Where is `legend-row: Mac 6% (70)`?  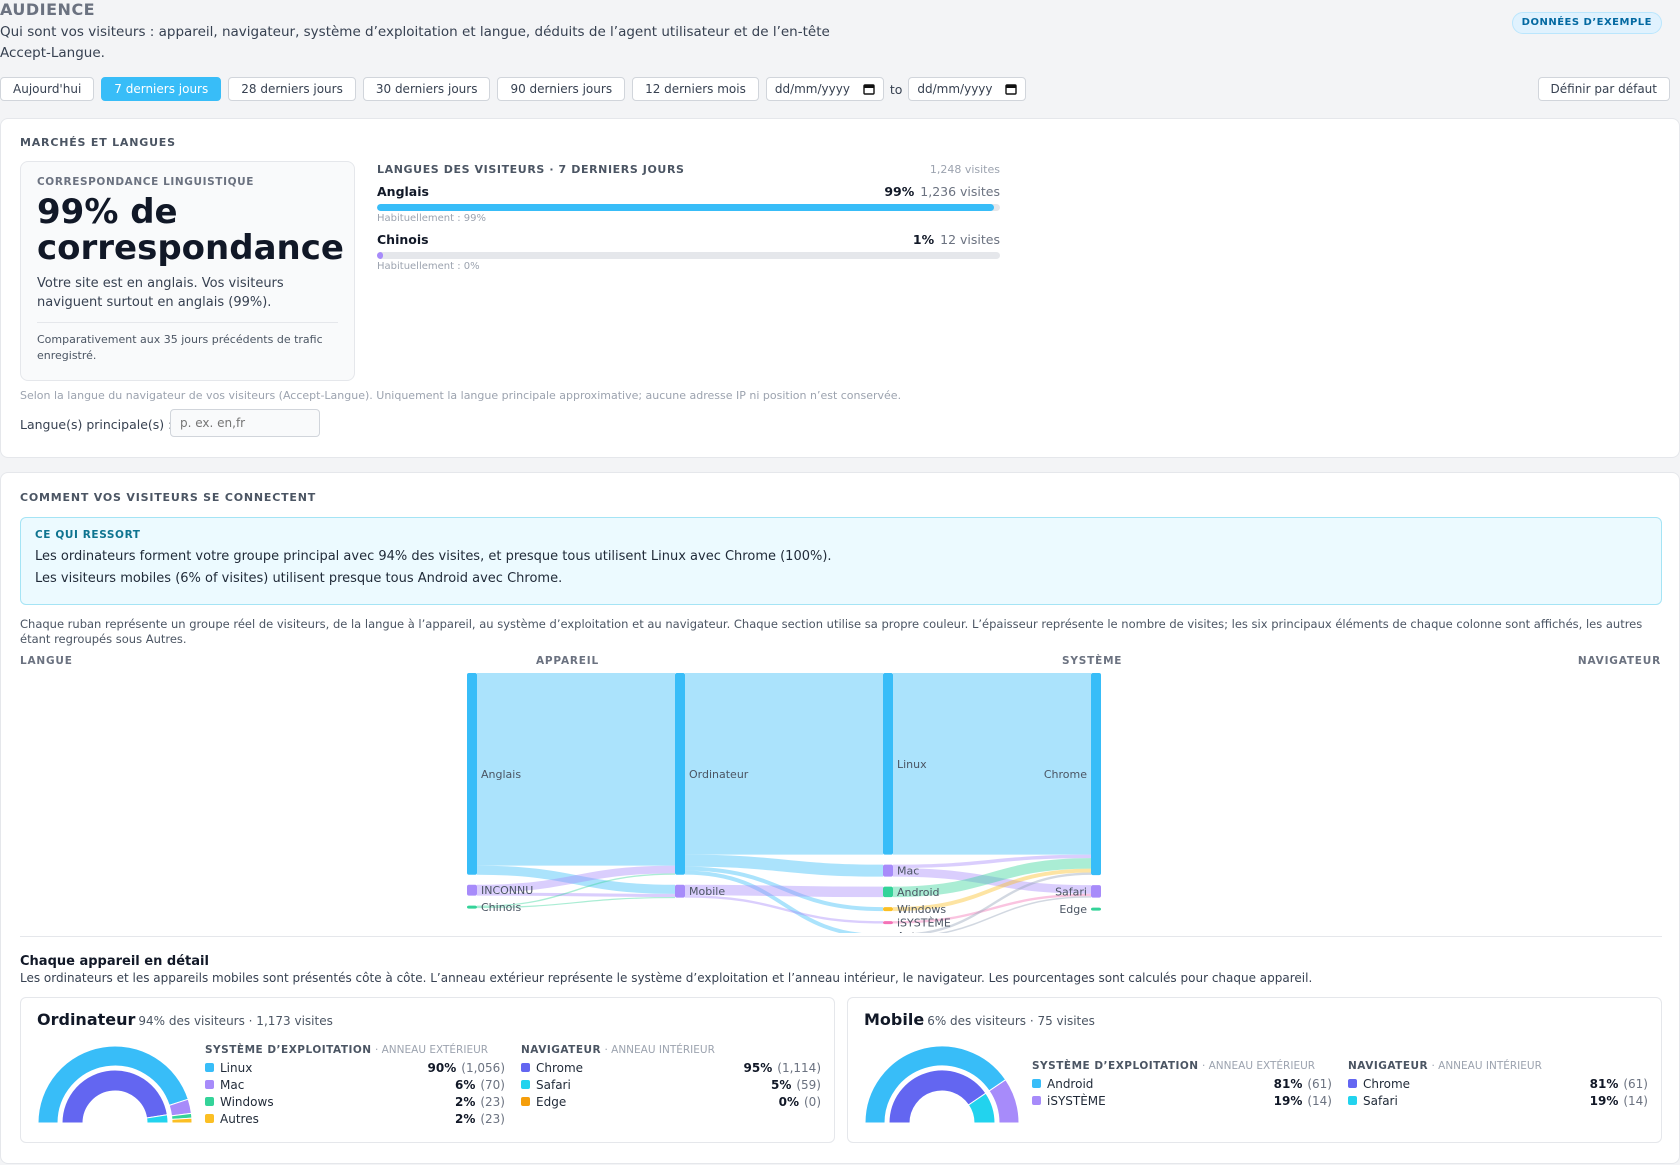
legend-row: Mac 6% (70) is located at coordinates (355, 1084).